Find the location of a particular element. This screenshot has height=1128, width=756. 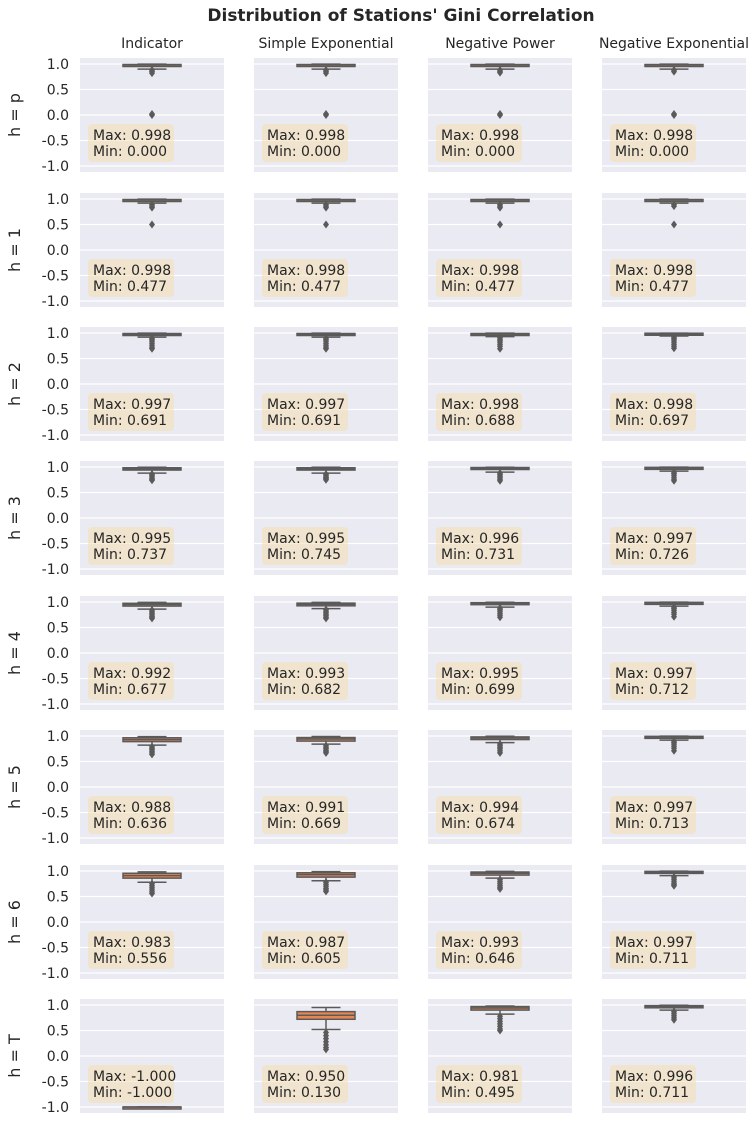

row-label: h = 1 is located at coordinates (14, 250).